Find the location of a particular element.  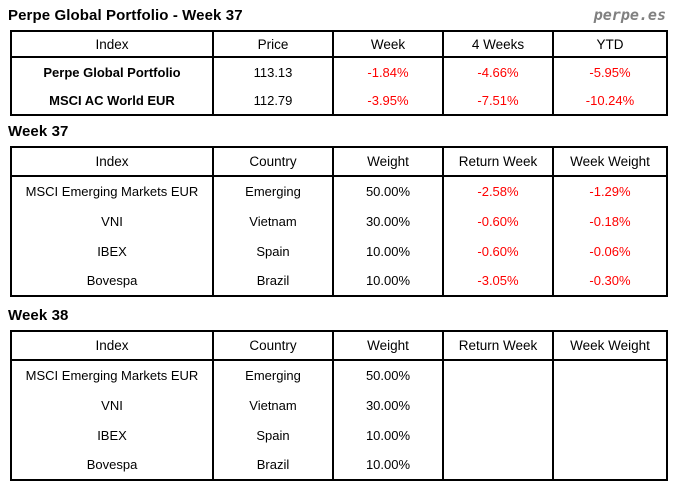

table-row: IBEX Spain 10.00% -0.60% -0.06% is located at coordinates (339, 251).